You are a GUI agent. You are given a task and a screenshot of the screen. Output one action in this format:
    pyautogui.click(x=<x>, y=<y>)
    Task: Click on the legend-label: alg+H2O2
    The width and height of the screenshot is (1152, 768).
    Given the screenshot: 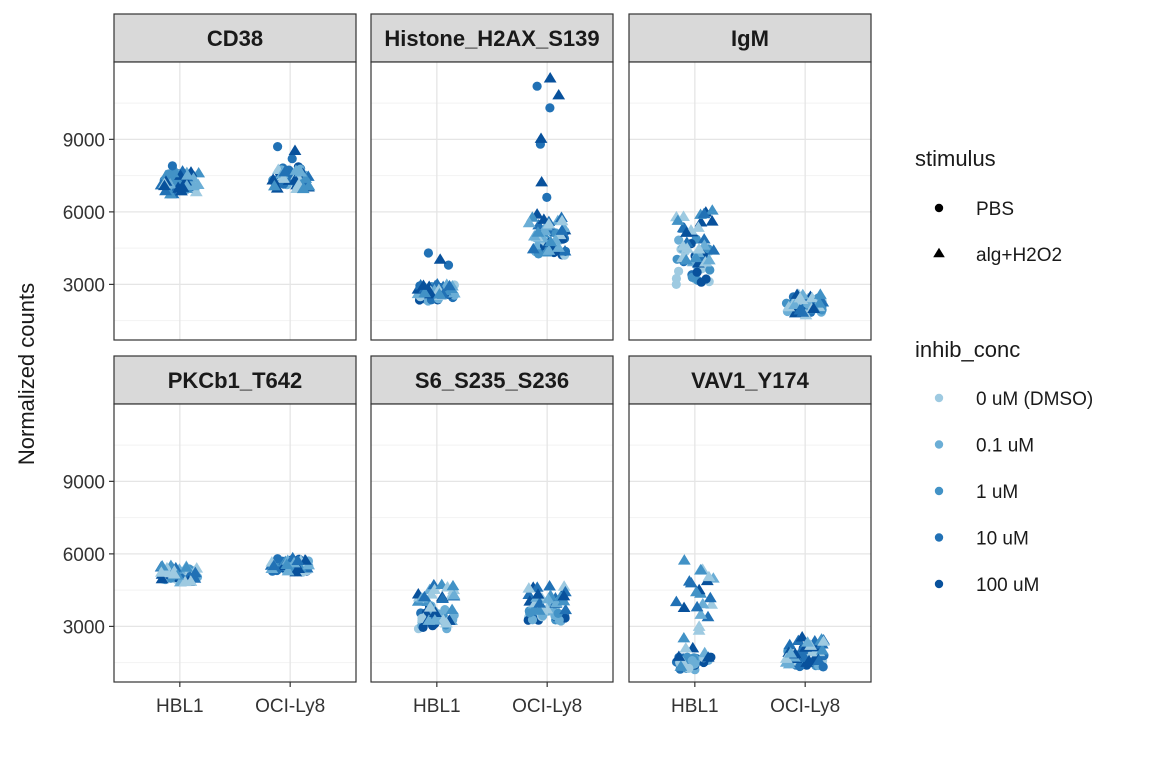 What is the action you would take?
    pyautogui.click(x=1019, y=255)
    